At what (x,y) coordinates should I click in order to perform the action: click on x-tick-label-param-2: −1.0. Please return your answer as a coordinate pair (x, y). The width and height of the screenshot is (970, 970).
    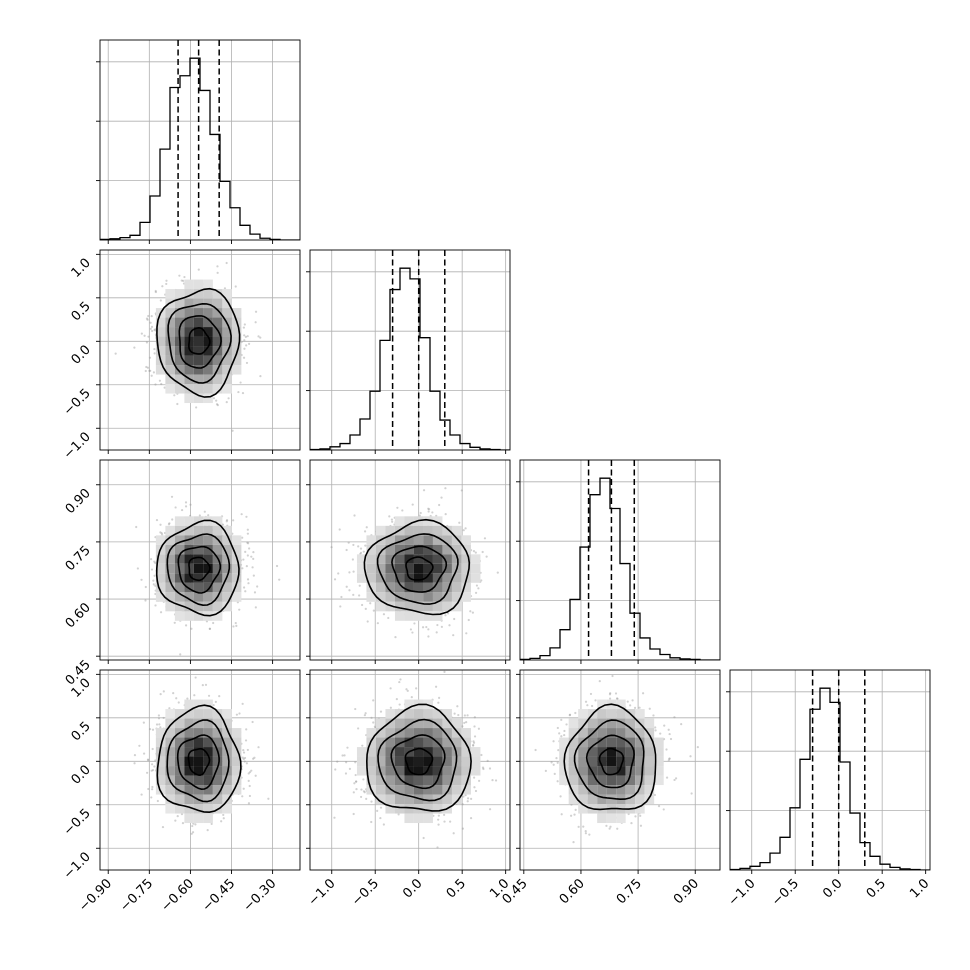
    Looking at the image, I should click on (322, 892).